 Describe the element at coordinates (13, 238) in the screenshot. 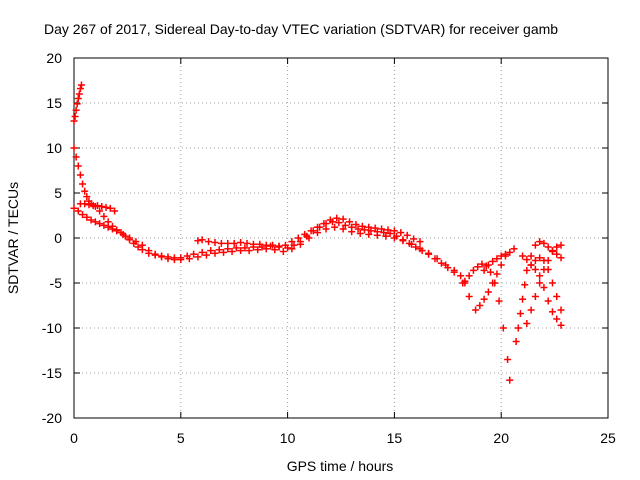

I see `y-axis-label: SDTVAR / TECUs` at that location.